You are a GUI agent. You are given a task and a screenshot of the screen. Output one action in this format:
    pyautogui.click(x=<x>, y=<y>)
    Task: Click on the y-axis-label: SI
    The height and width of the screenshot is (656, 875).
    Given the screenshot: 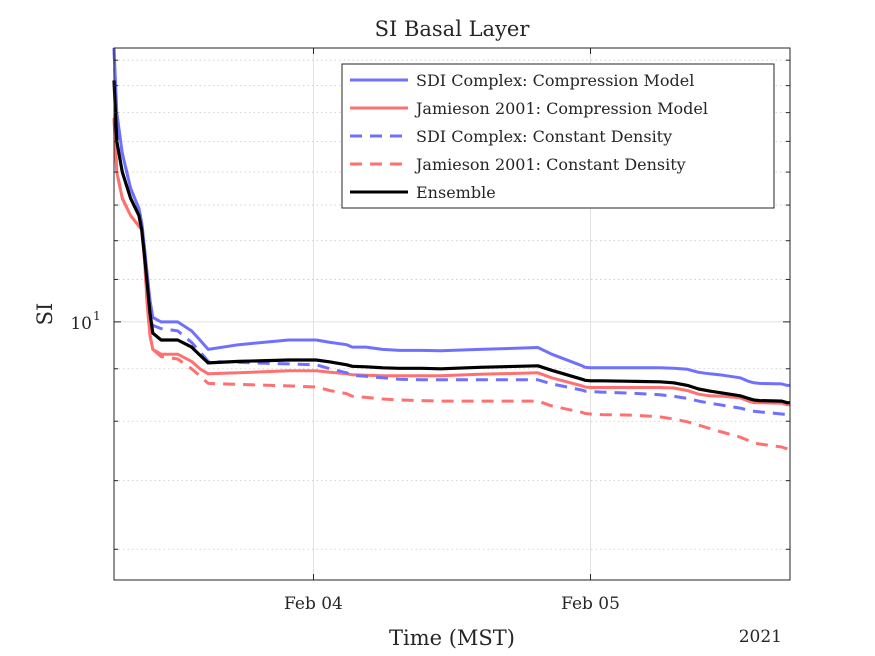 What is the action you would take?
    pyautogui.click(x=45, y=314)
    